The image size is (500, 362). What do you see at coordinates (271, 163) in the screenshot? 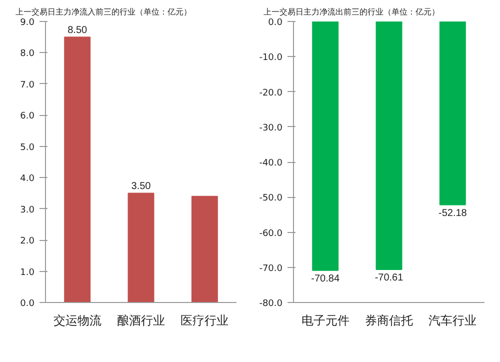
I see `y-tick-label: -40.0` at bounding box center [271, 163].